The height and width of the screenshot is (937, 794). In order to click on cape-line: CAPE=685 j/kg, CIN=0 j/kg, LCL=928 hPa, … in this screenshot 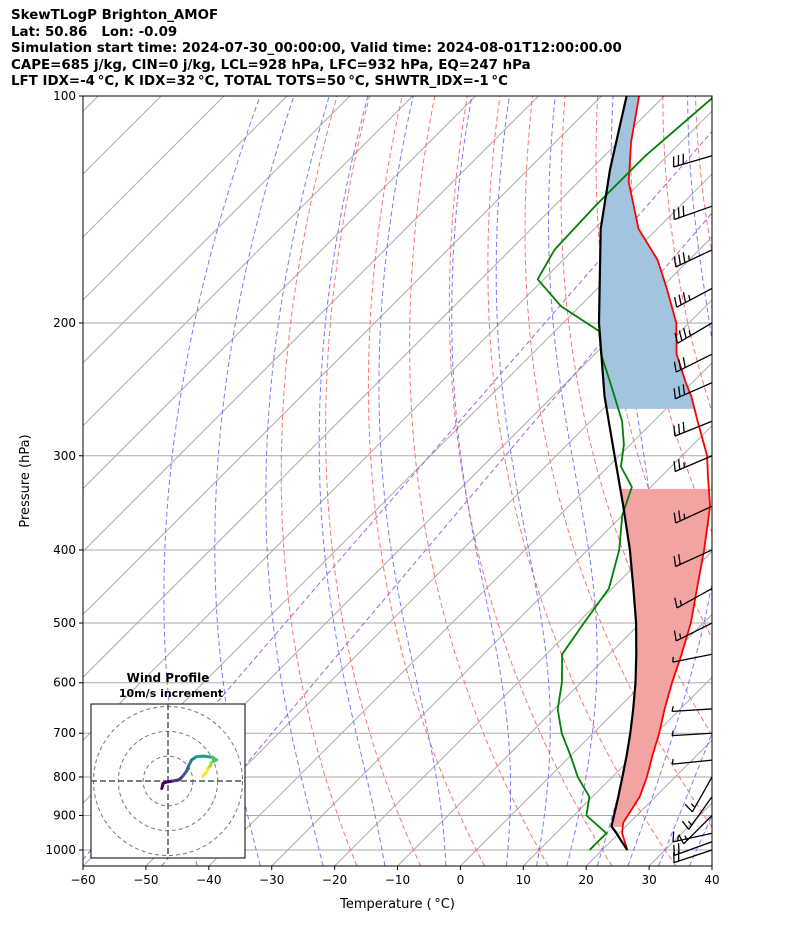, I will do `click(271, 65)`.